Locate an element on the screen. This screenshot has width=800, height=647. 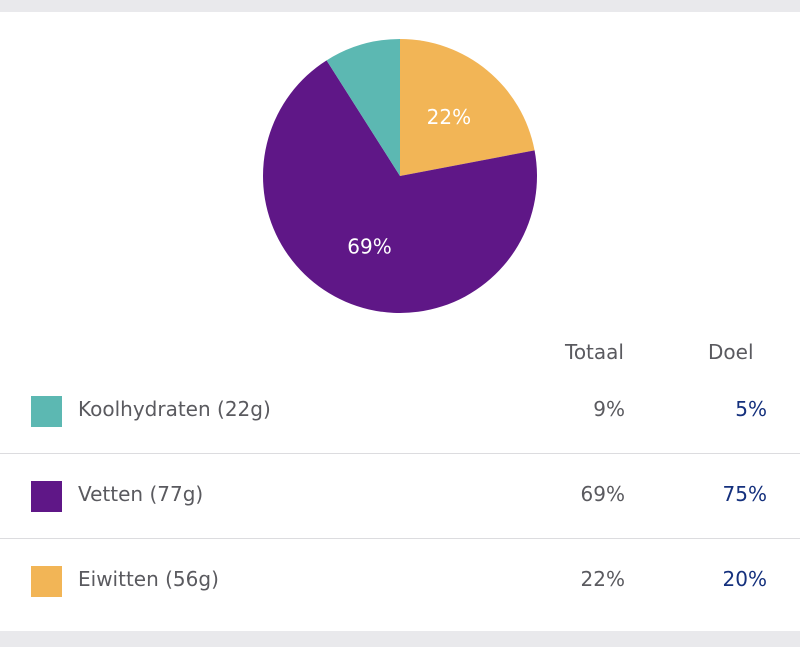
macro-pie-chart: 22% 69% is located at coordinates (400, 176).